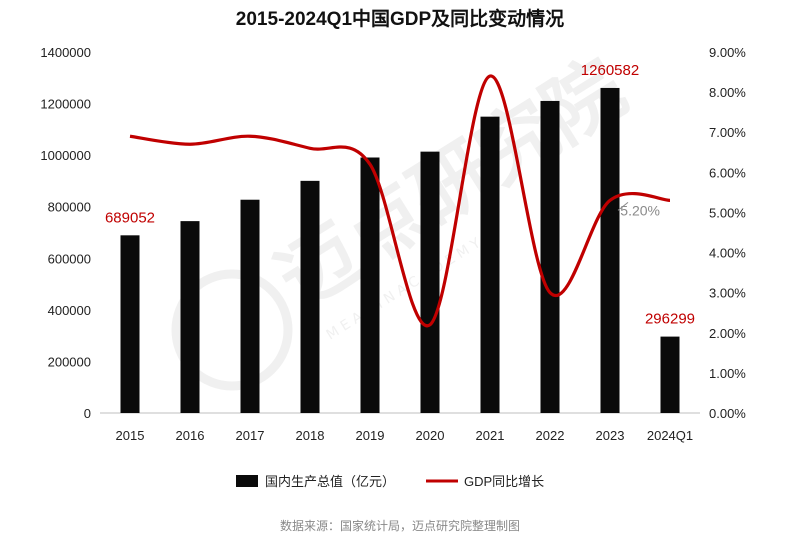  Describe the element at coordinates (69, 310) in the screenshot. I see `left-tick-label: 400000` at that location.